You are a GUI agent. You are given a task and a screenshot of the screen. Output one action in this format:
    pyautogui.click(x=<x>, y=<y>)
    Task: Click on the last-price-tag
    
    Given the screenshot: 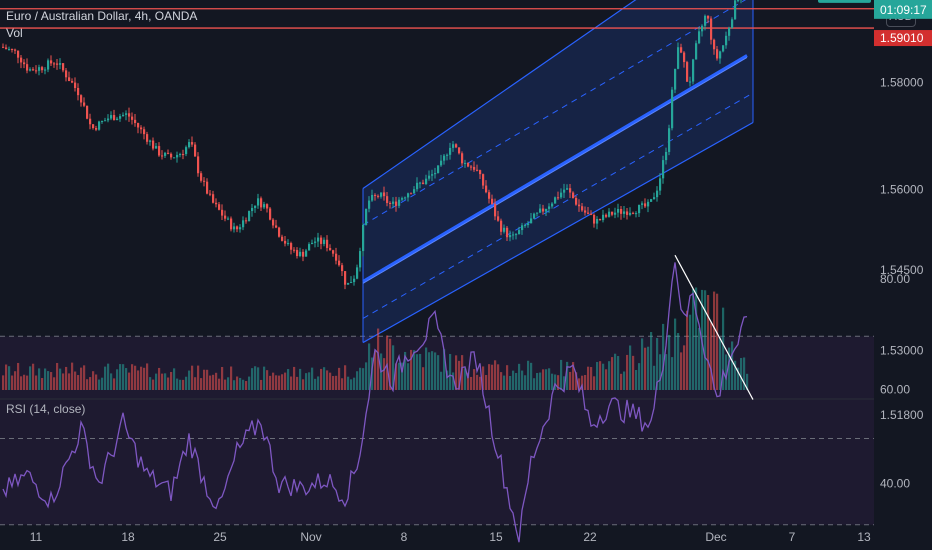 What is the action you would take?
    pyautogui.click(x=903, y=9)
    